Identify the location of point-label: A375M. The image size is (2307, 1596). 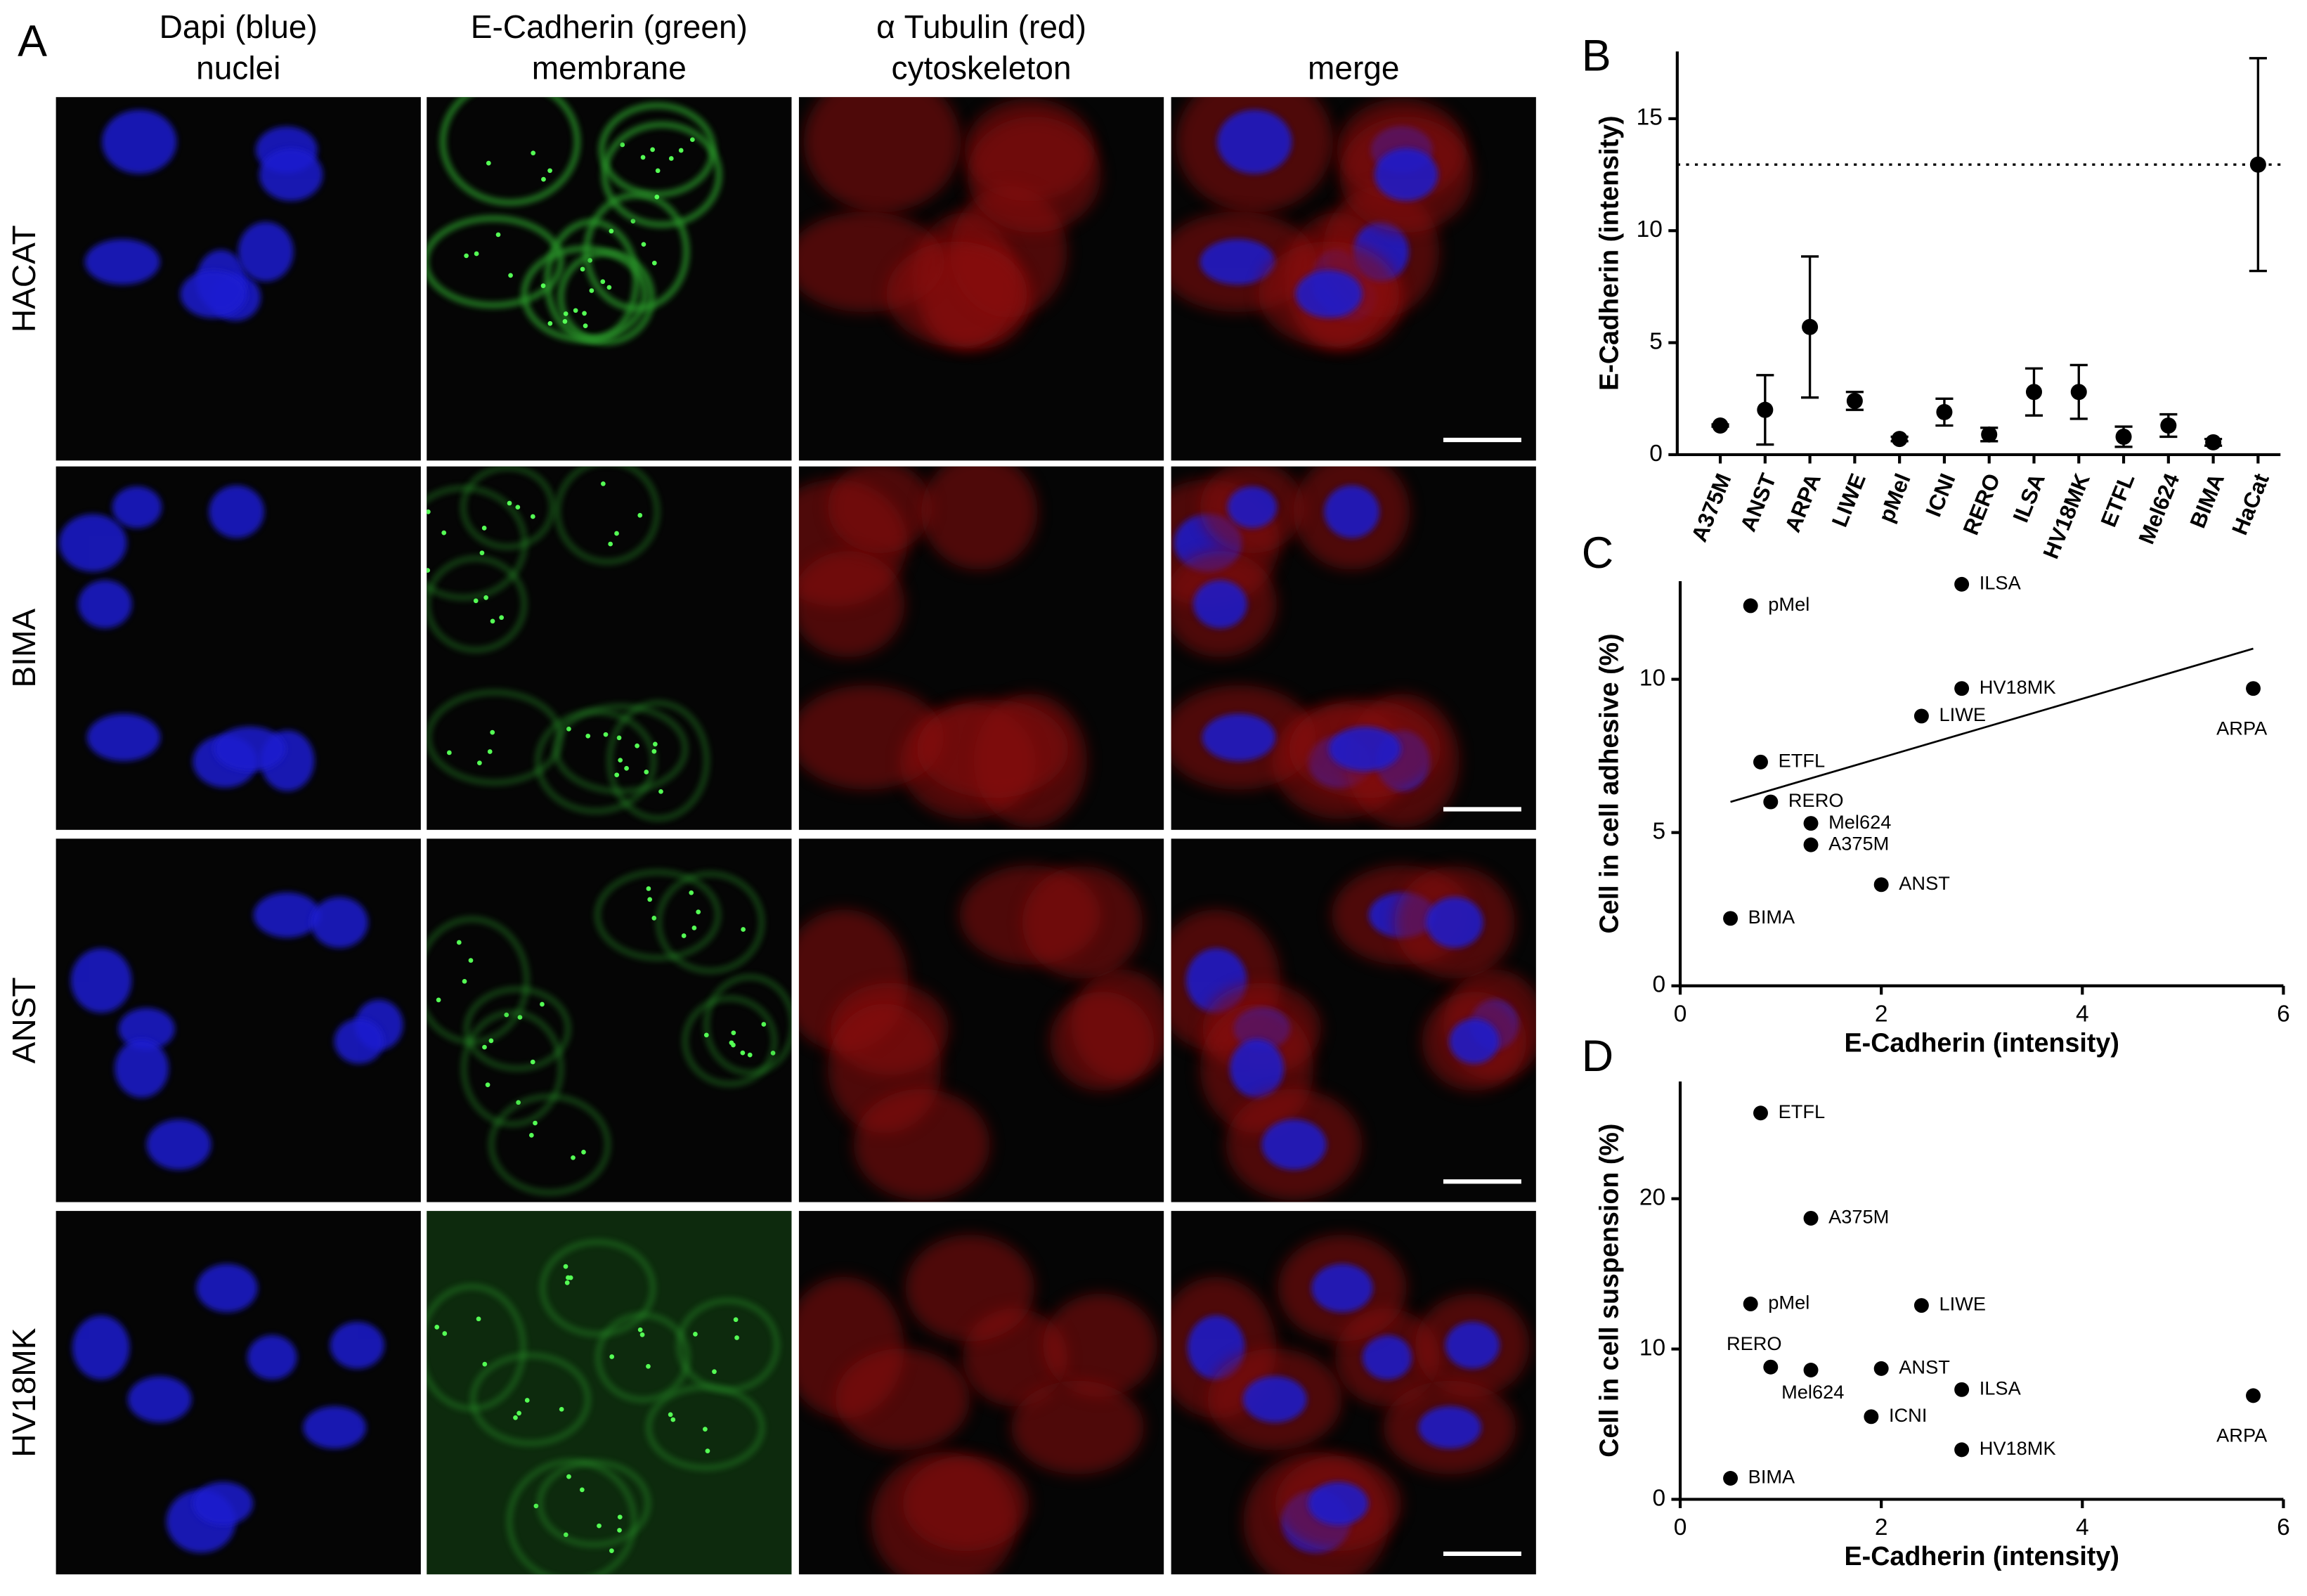
(1858, 843).